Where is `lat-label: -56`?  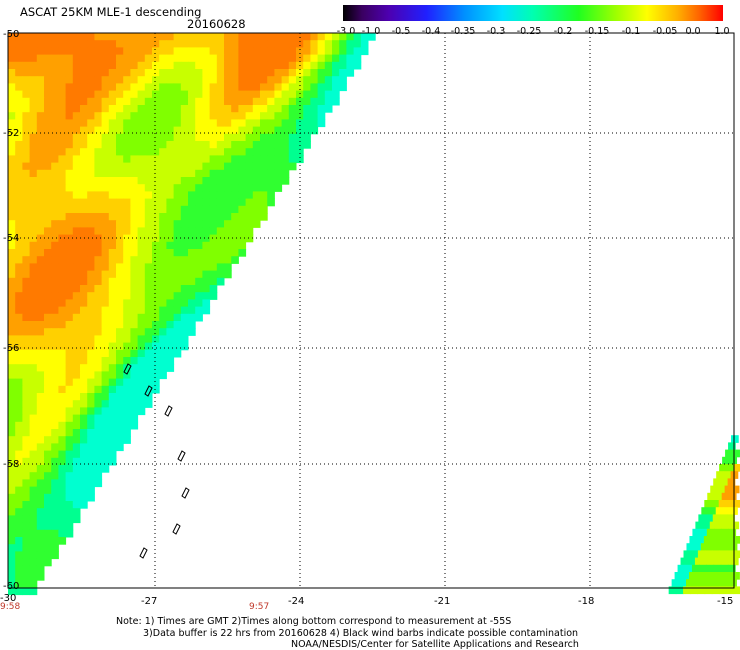 lat-label: -56 is located at coordinates (11, 348).